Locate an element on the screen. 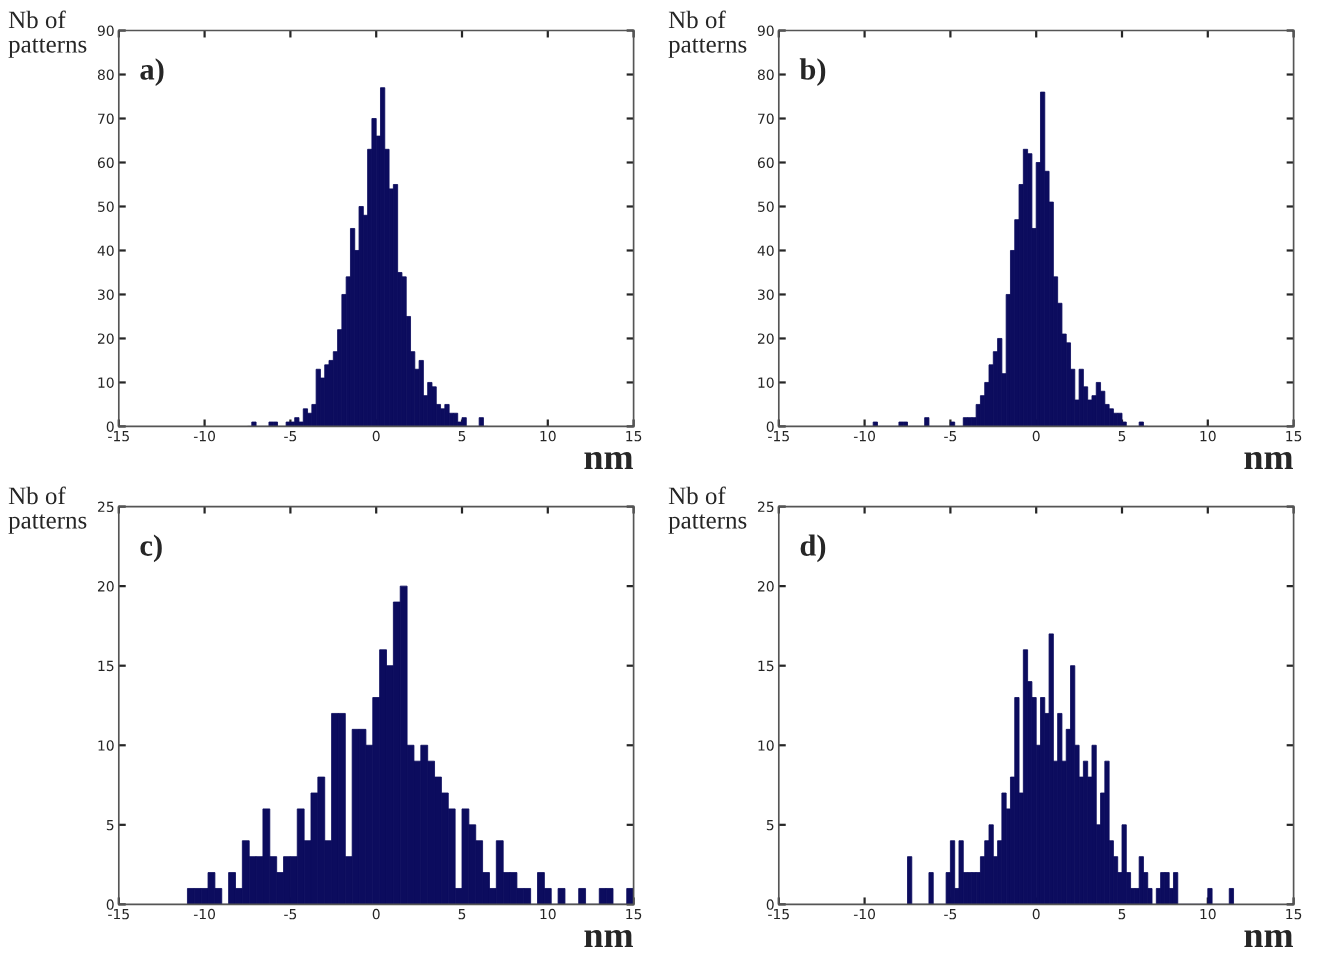 The width and height of the screenshot is (1320, 954). annotation: d) is located at coordinates (813, 548).